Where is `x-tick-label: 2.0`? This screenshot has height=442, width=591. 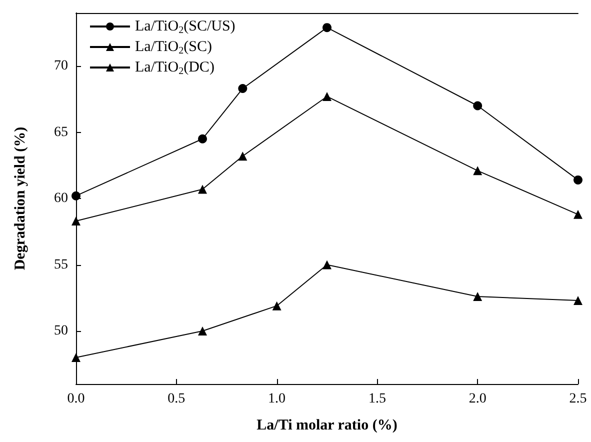
x-tick-label: 2.0 is located at coordinates (477, 399).